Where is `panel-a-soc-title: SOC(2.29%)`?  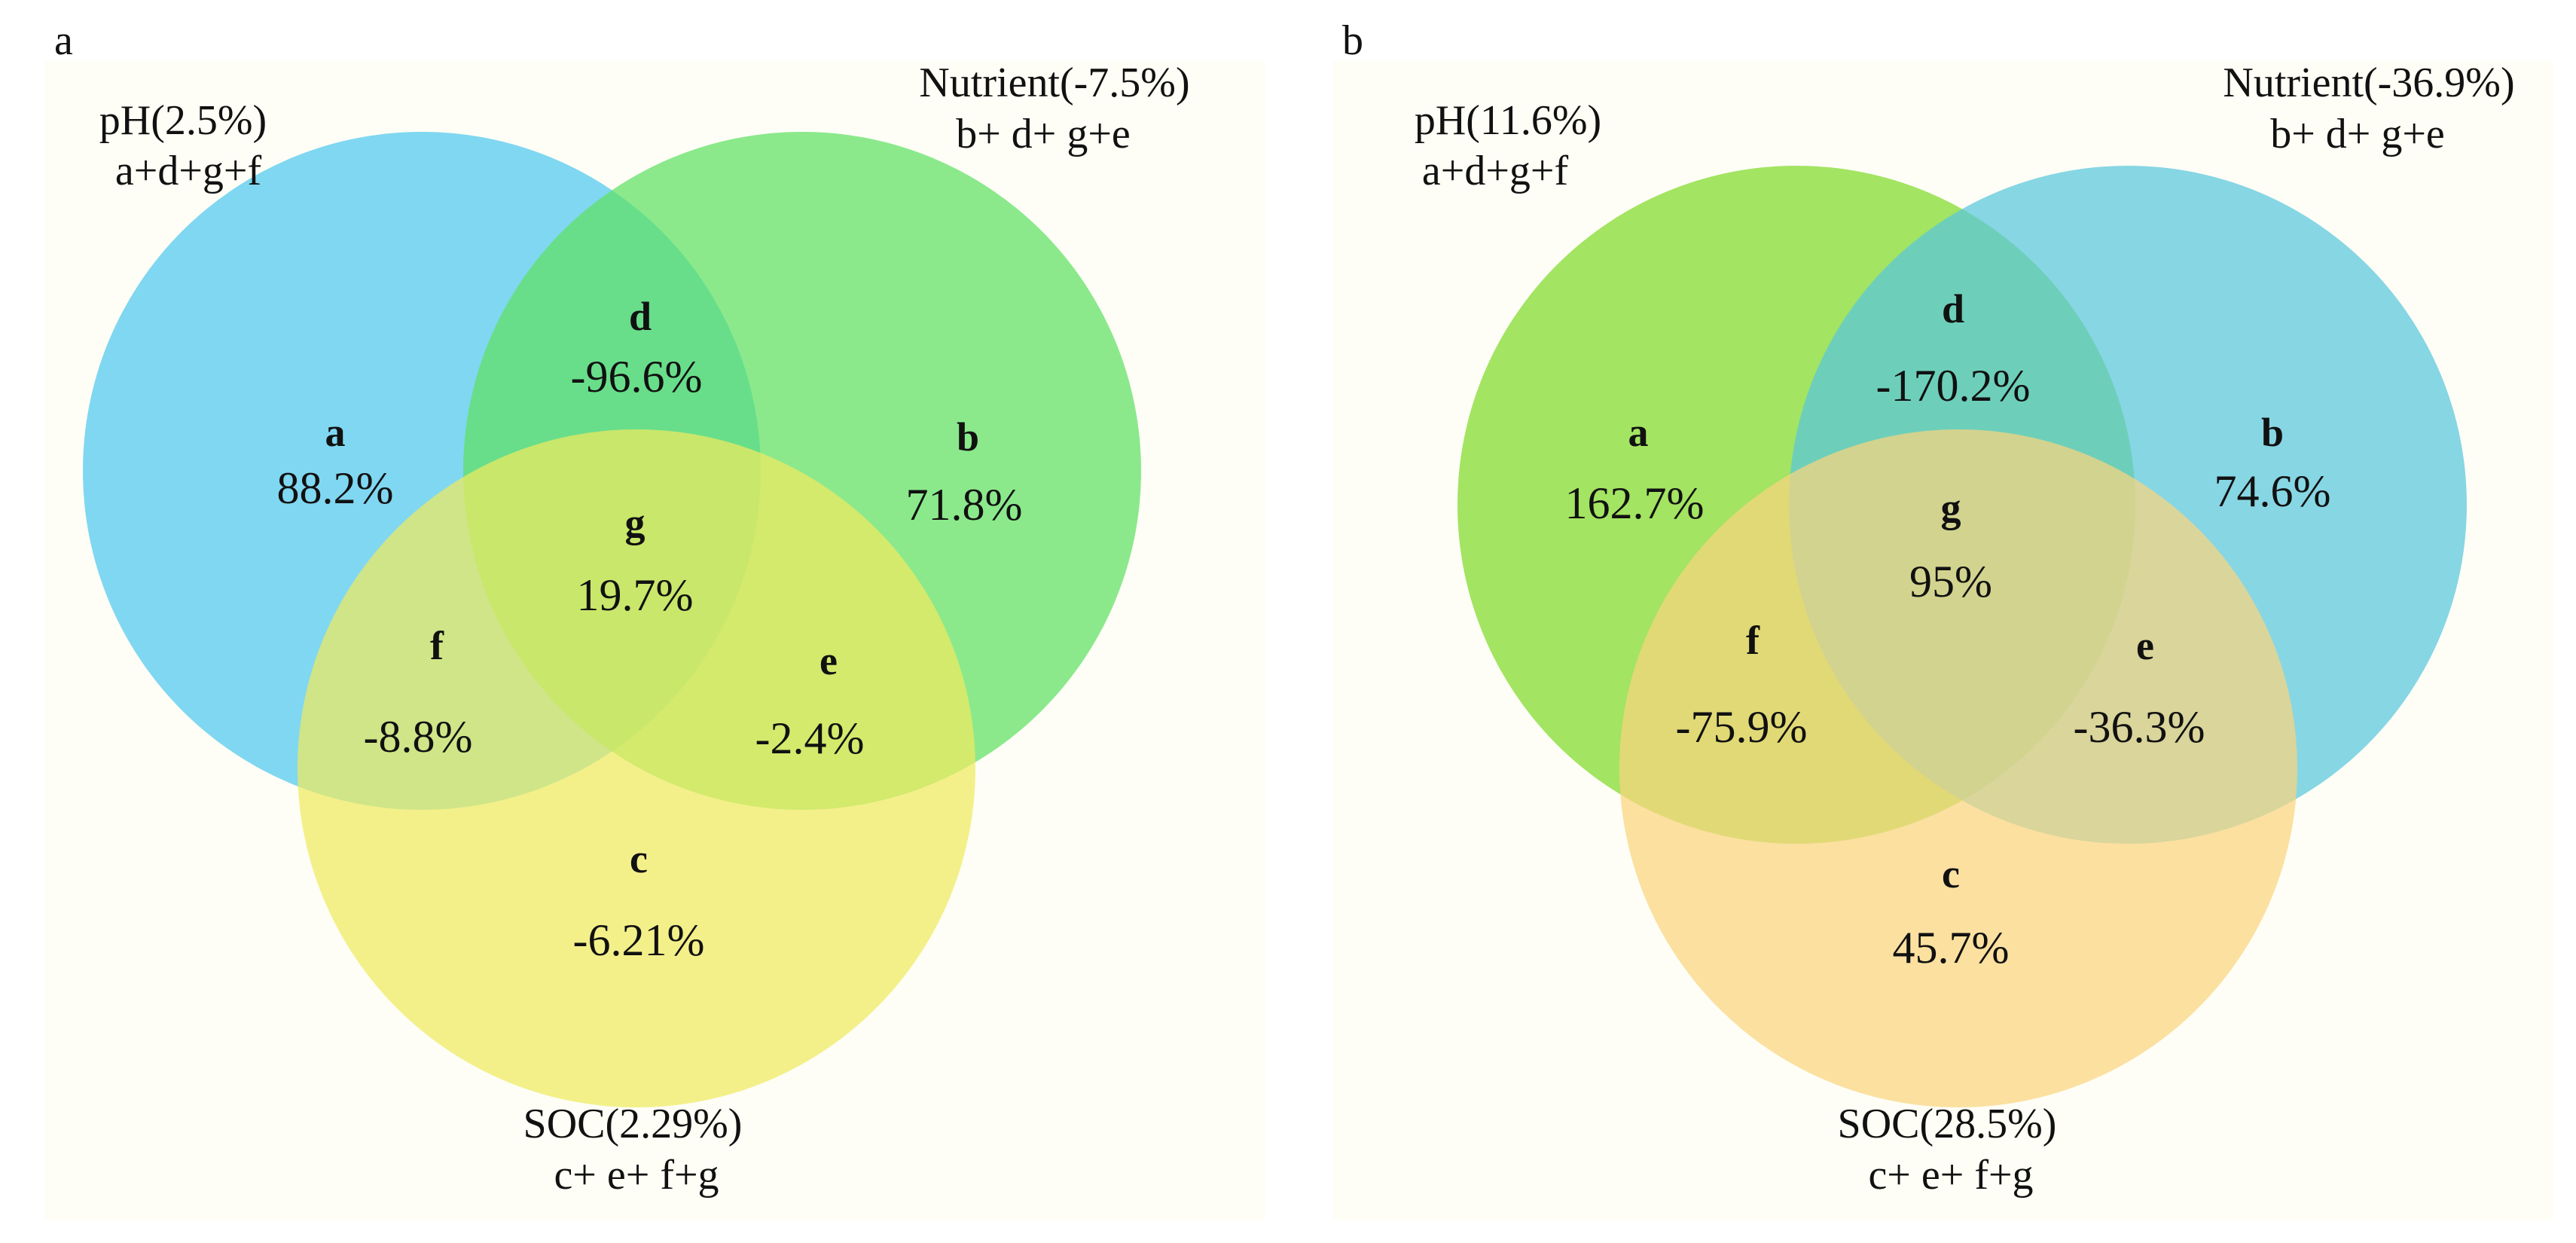 panel-a-soc-title: SOC(2.29%) is located at coordinates (633, 1124).